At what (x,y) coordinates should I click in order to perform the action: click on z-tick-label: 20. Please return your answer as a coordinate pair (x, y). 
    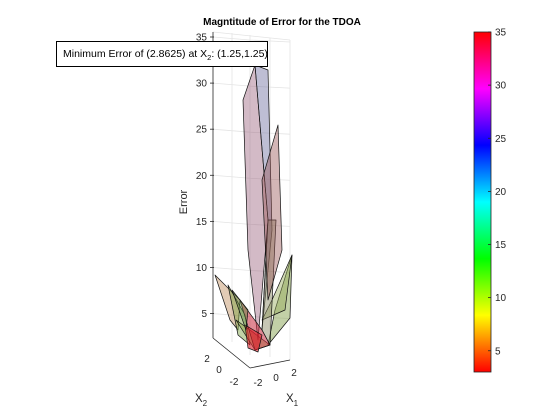
    Looking at the image, I should click on (202, 176).